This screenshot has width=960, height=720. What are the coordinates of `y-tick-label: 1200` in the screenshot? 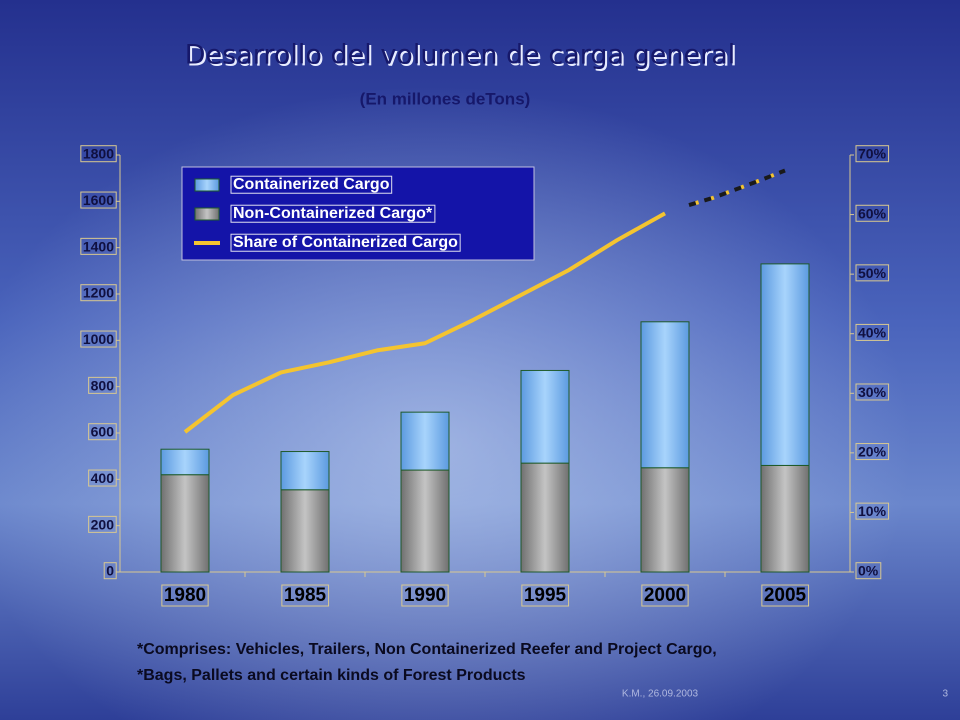 It's located at (98, 293).